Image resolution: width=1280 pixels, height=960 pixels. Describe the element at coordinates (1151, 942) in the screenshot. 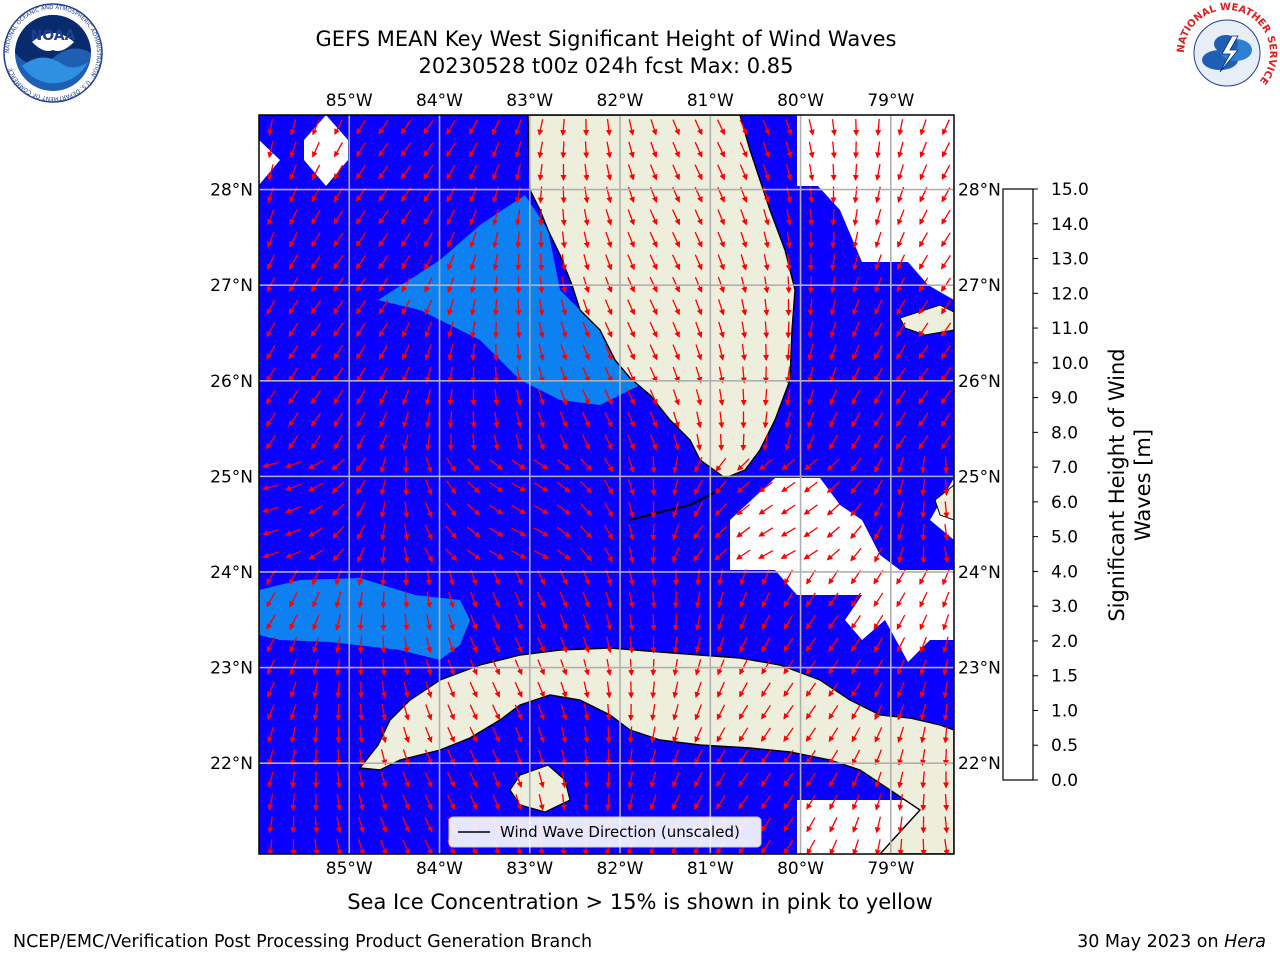

I see `footer-date-text: 30 May 2023 on` at that location.